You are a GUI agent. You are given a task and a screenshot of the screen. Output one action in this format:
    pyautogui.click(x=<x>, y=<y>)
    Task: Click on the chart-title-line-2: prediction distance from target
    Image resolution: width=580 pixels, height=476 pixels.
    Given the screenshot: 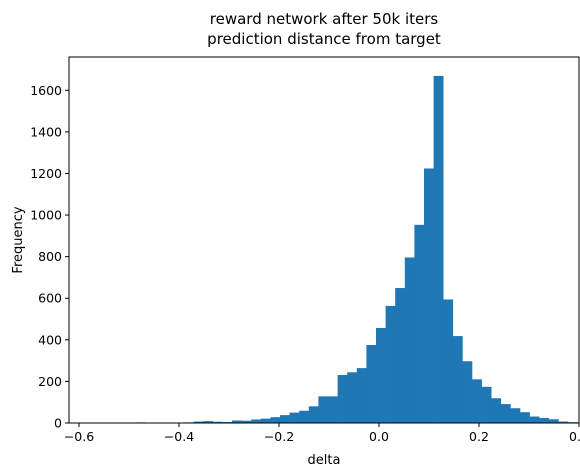 What is the action you would take?
    pyautogui.click(x=324, y=39)
    